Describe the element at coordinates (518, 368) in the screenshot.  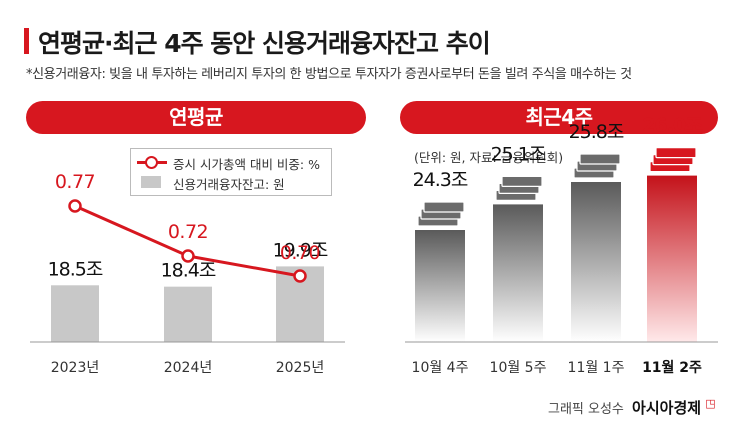
I see `weekly-category-label: 10월 5주` at that location.